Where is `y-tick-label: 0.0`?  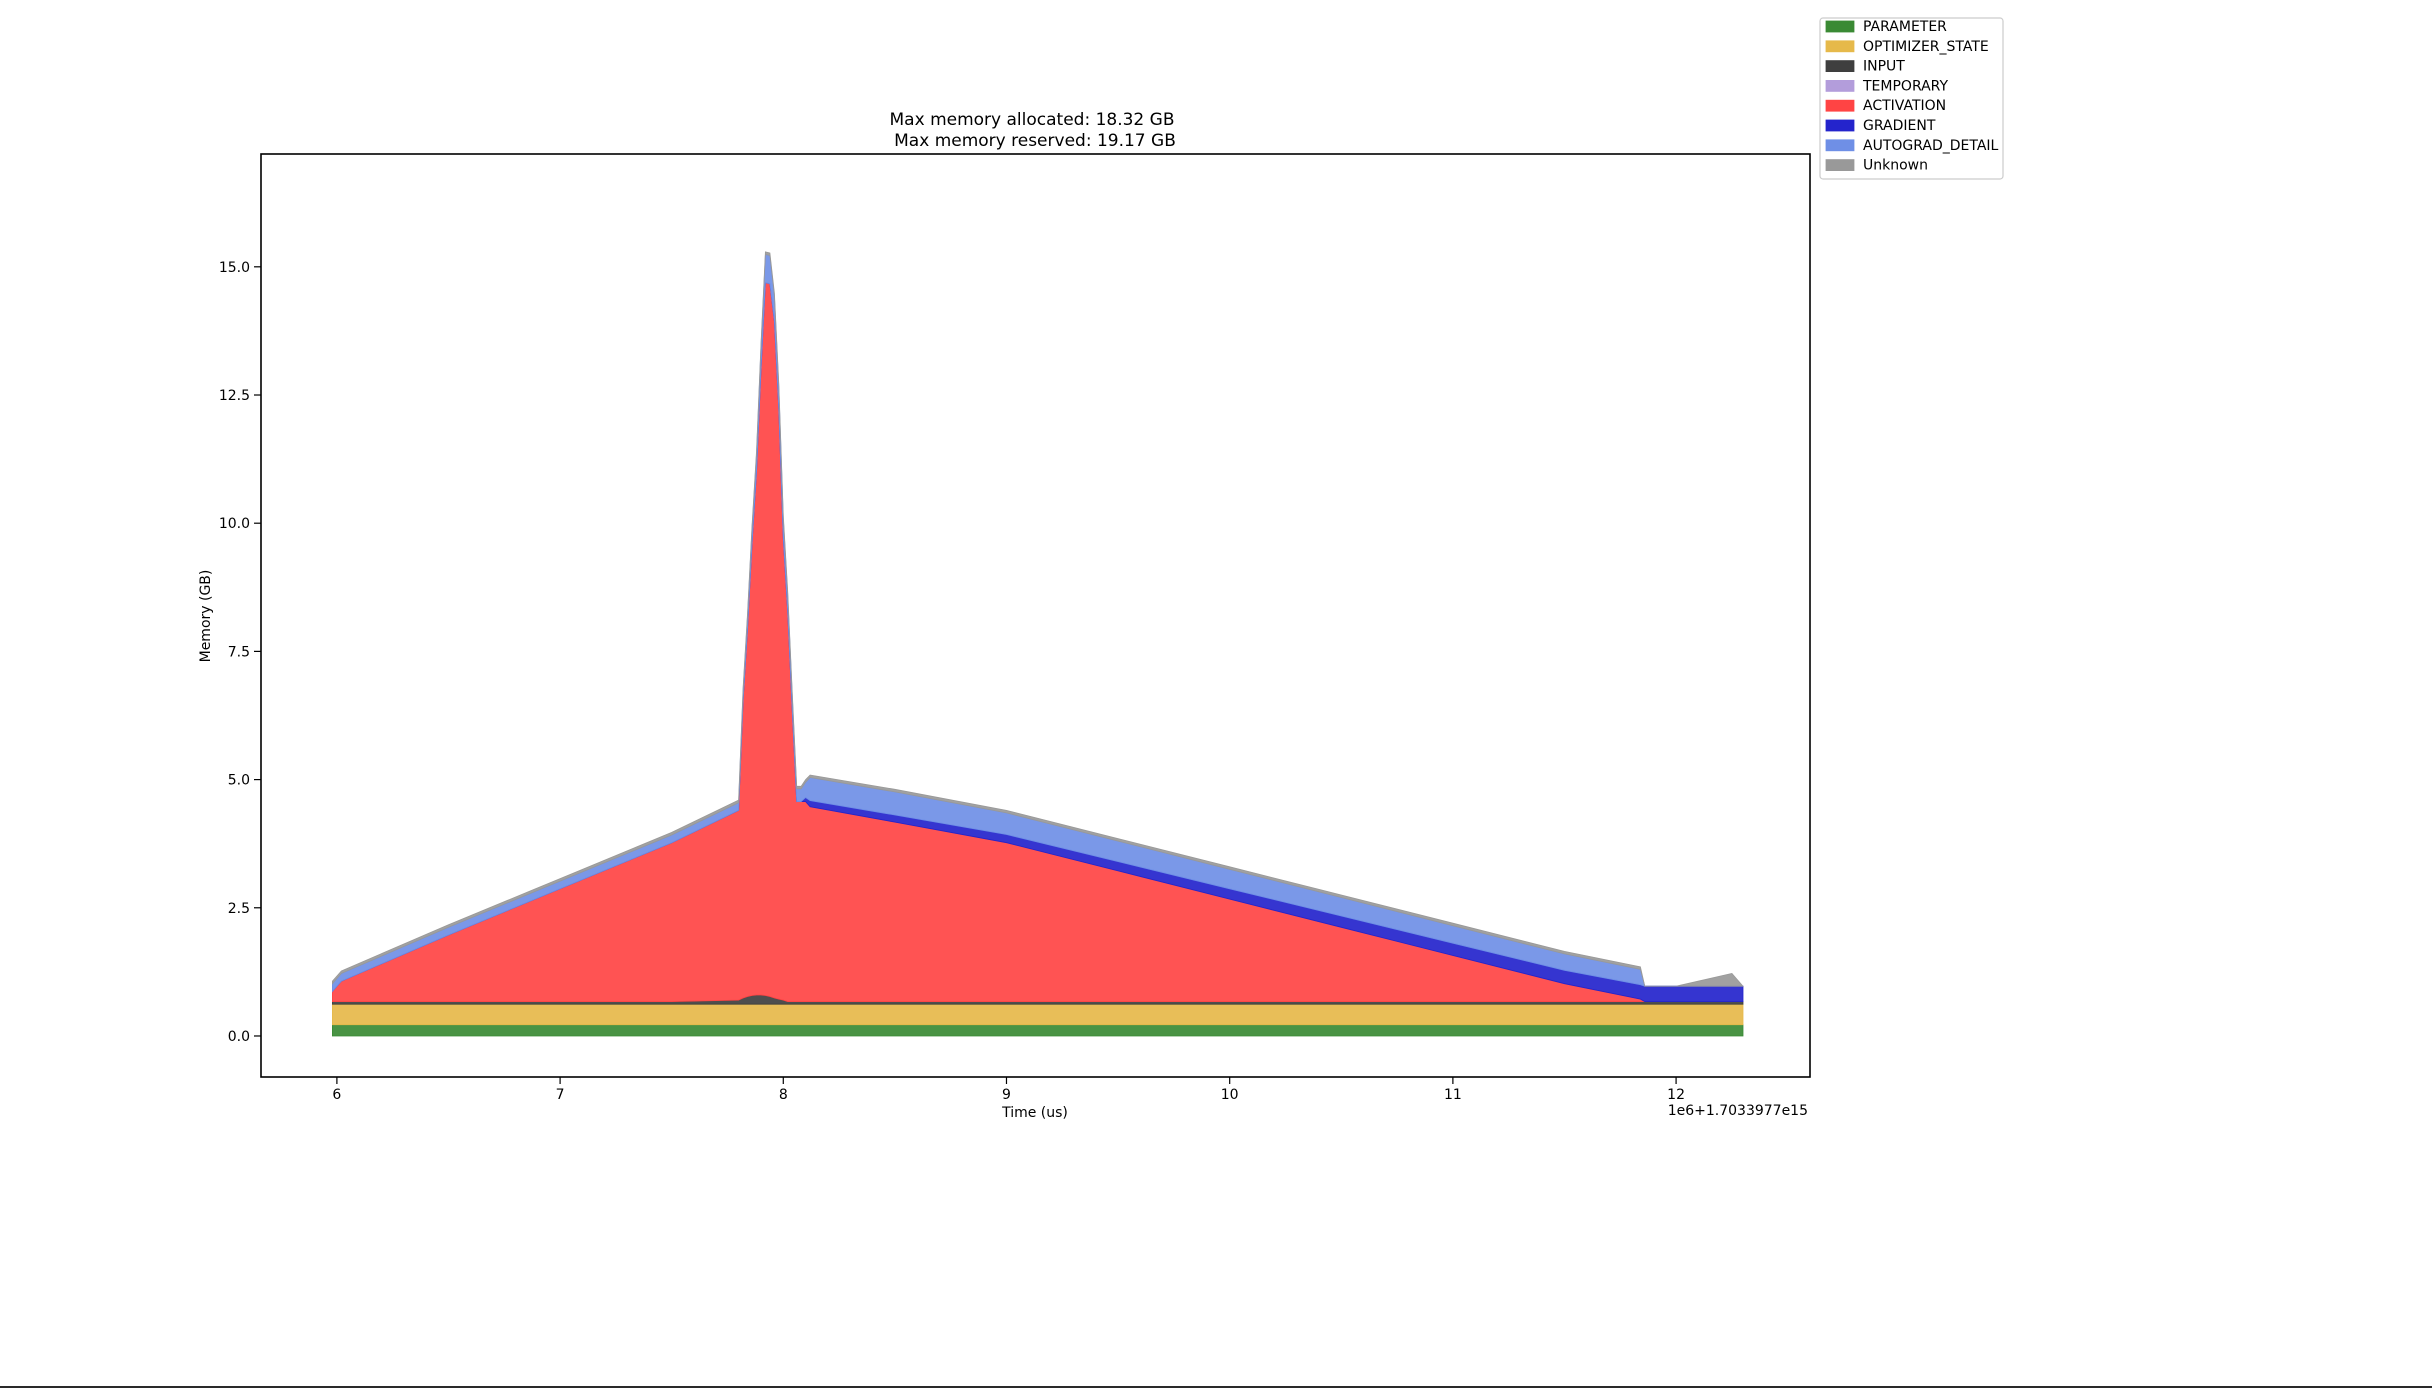
y-tick-label: 0.0 is located at coordinates (239, 1037).